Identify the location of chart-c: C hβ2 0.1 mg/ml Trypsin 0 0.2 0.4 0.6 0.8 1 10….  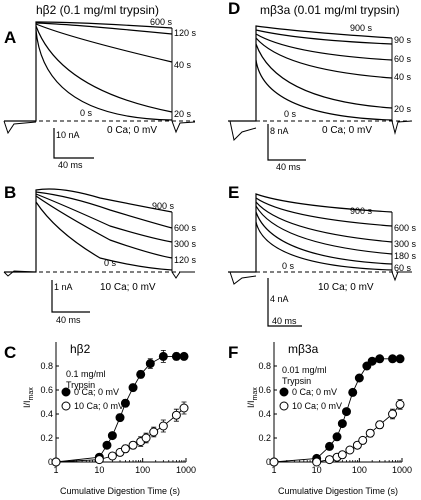
(100, 419).